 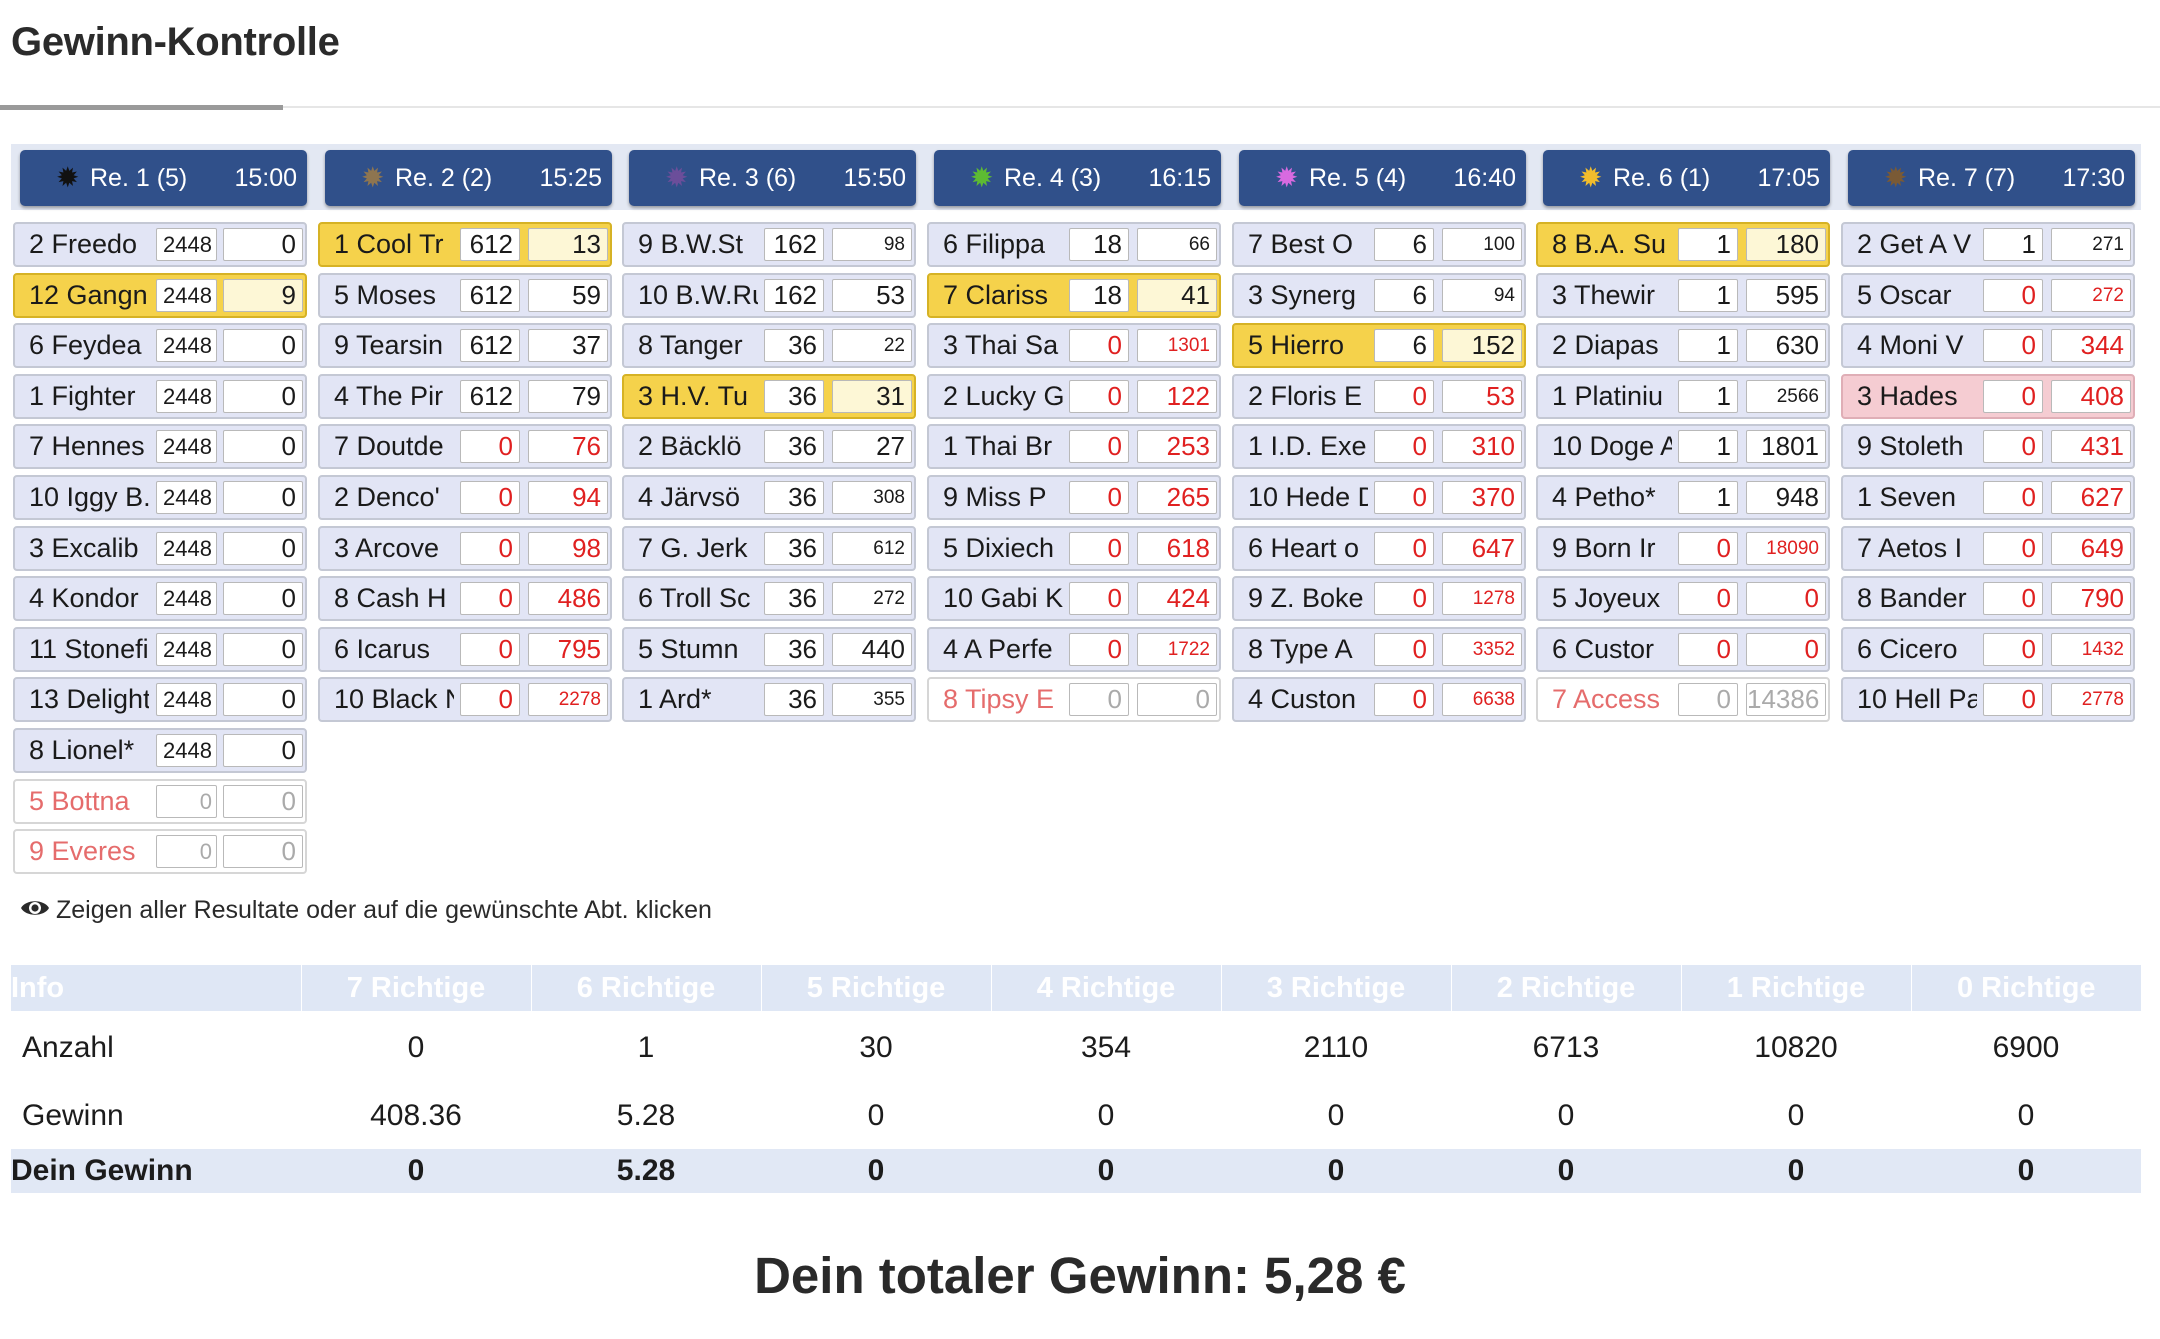 I want to click on horse-odds-value: 94, so click(x=1482, y=295).